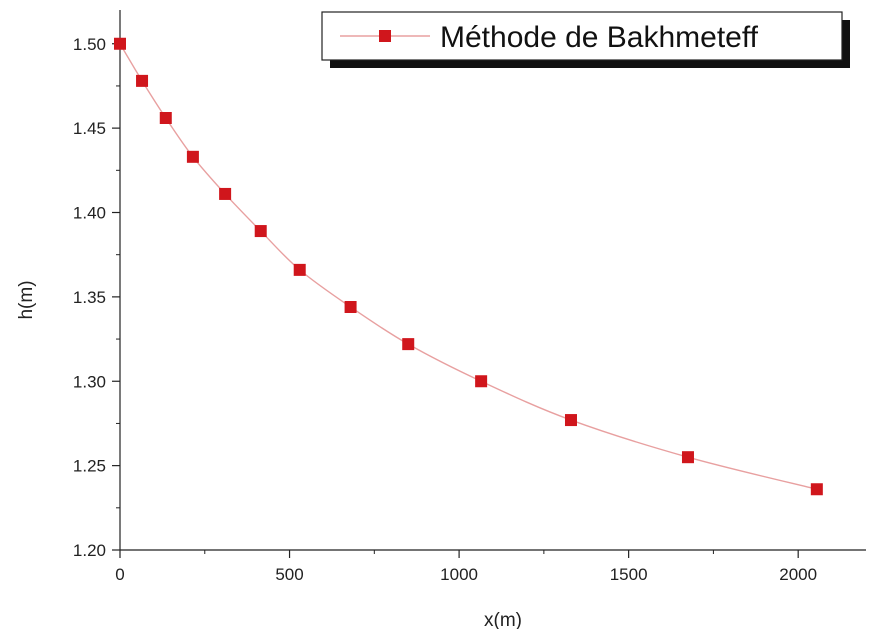  I want to click on x-tick-label: 0, so click(119, 574).